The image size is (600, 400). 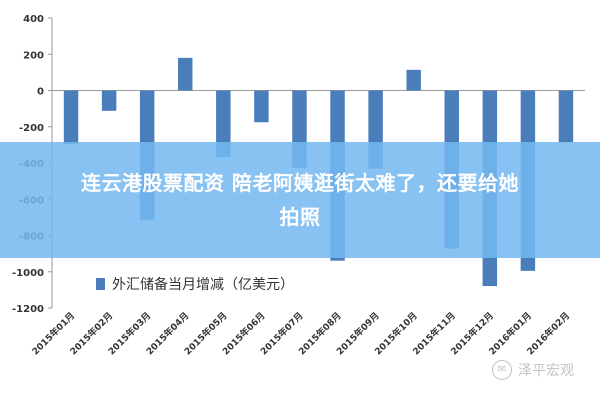 What do you see at coordinates (28, 309) in the screenshot?
I see `y-tick-label: -1200` at bounding box center [28, 309].